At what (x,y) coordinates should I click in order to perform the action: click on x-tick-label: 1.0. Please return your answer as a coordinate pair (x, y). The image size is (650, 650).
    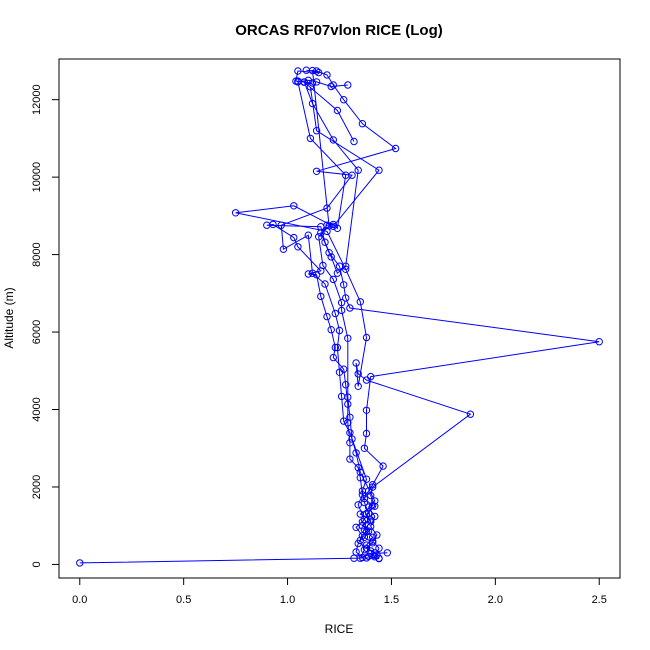
    Looking at the image, I should click on (287, 600).